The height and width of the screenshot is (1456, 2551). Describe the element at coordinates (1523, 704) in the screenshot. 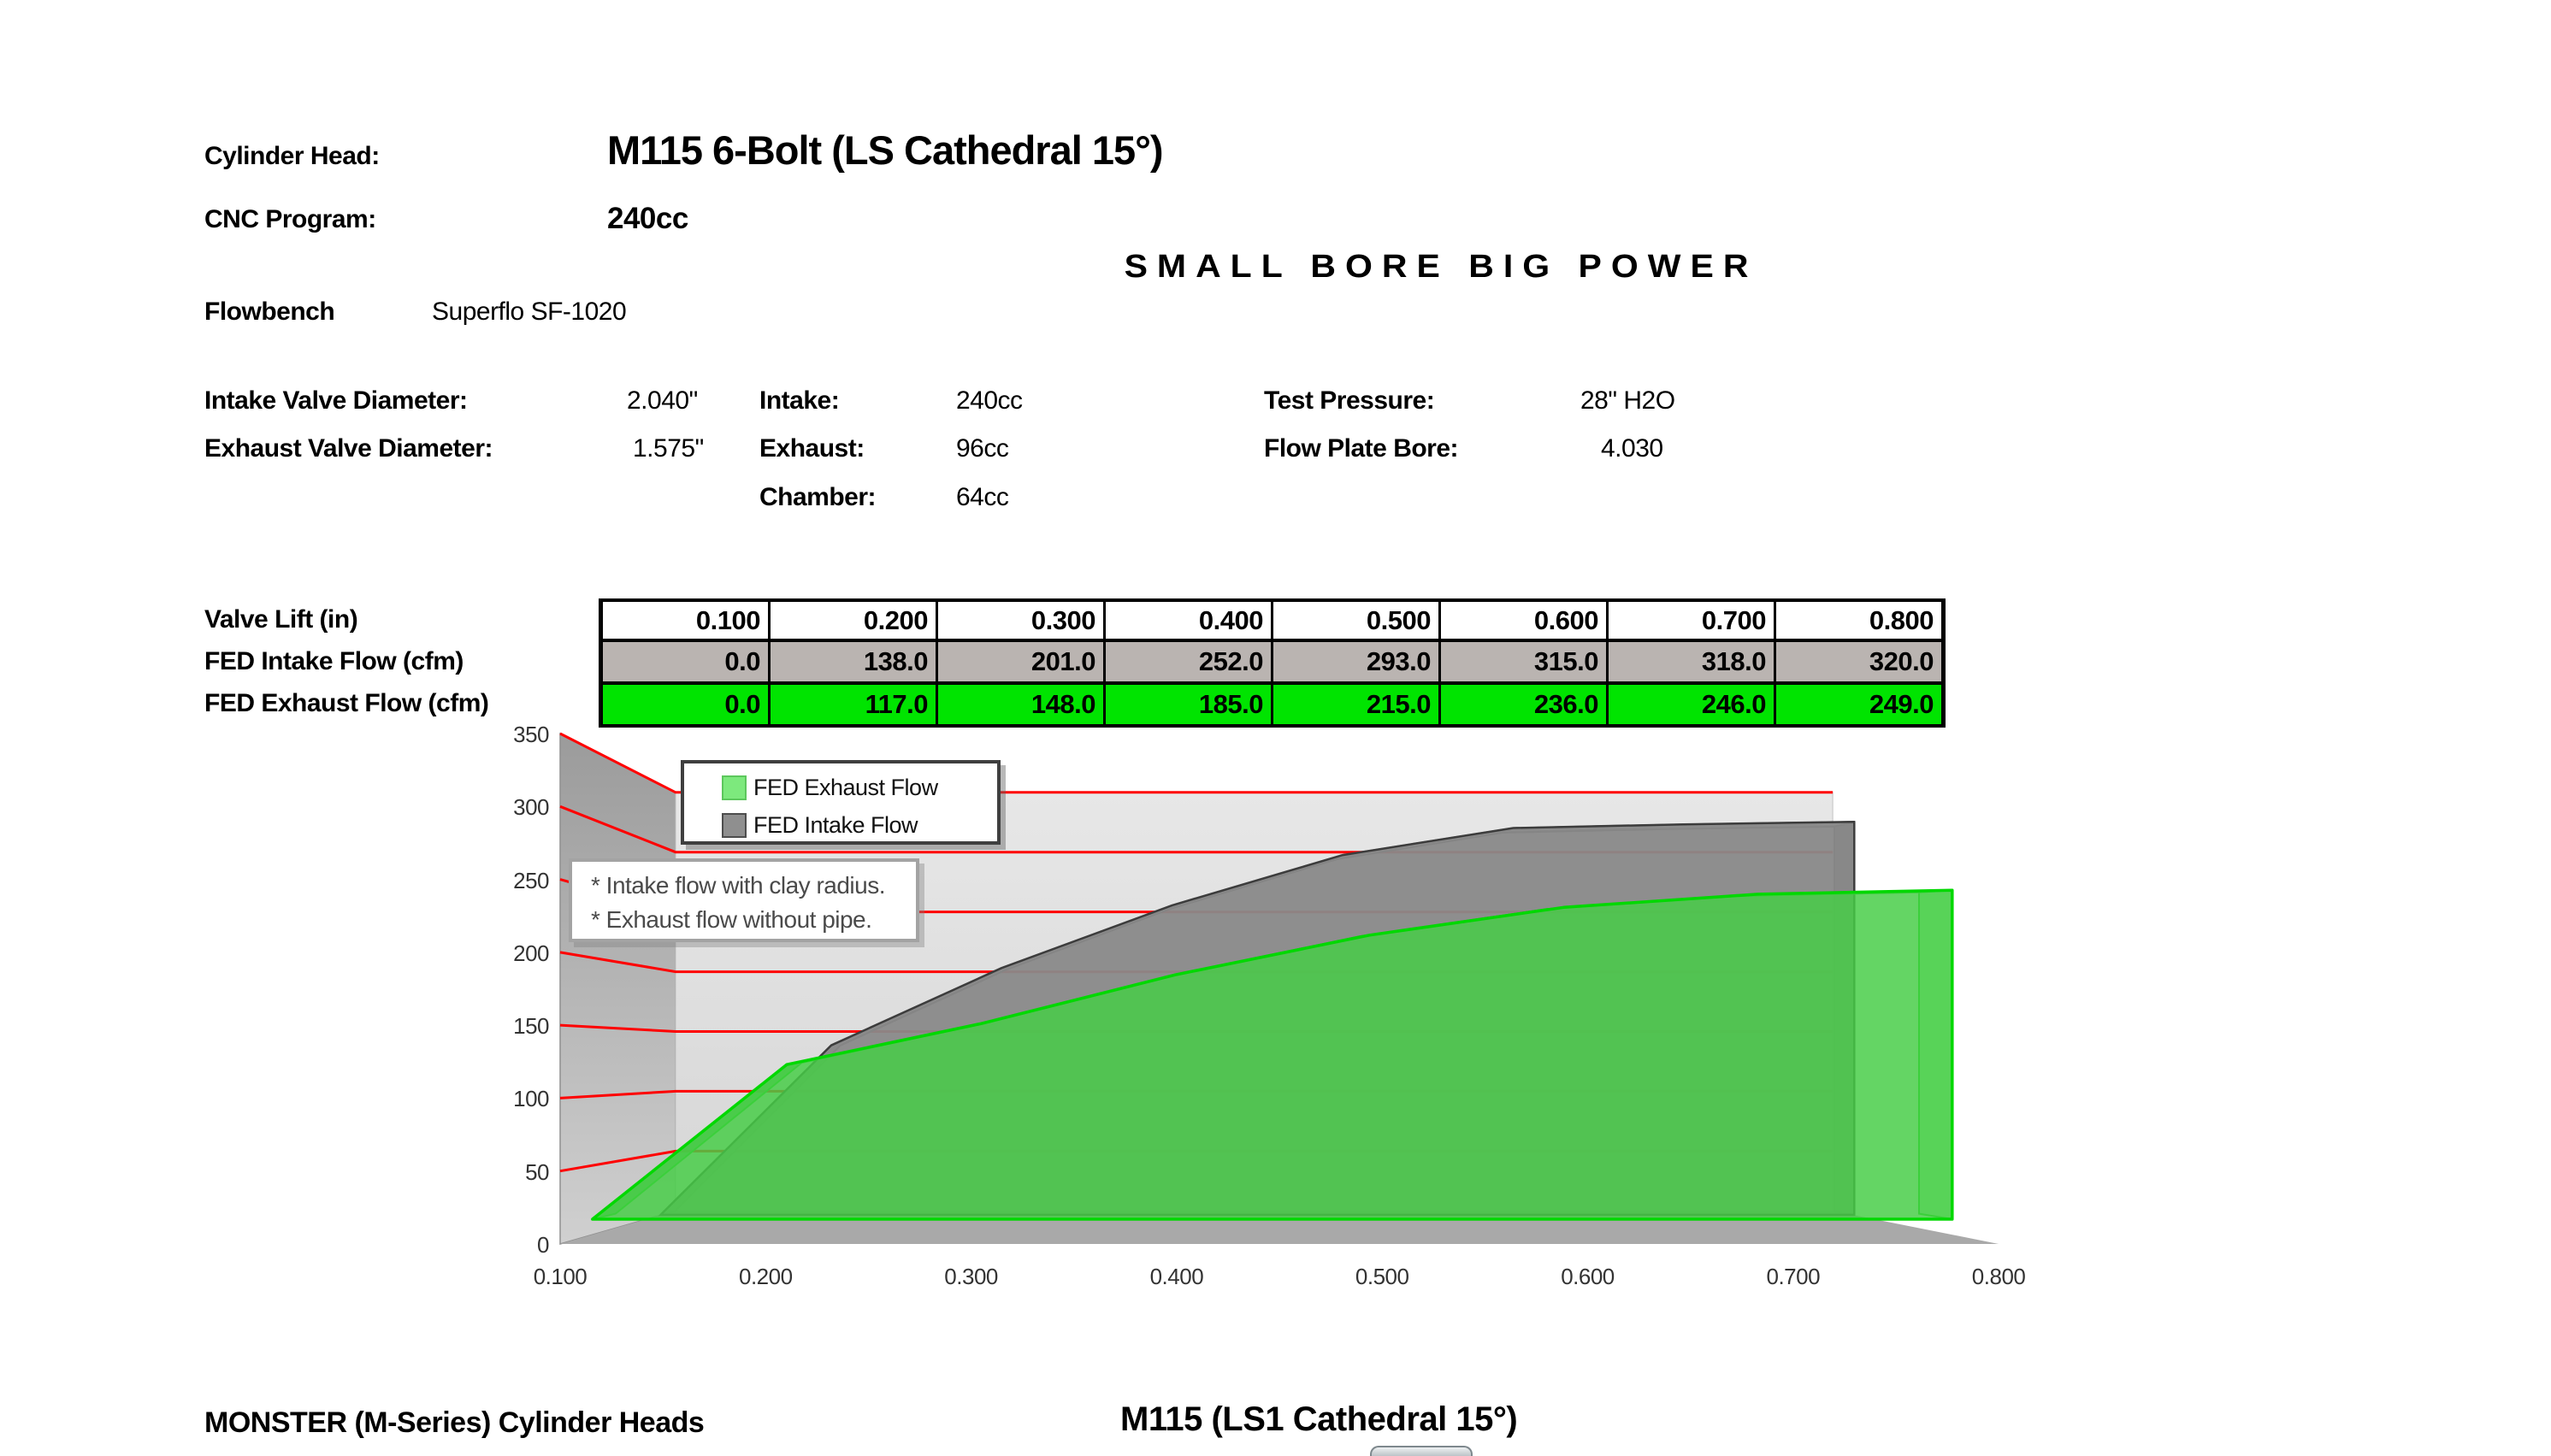

I see `exhaust-flow-cell: 236.0` at that location.